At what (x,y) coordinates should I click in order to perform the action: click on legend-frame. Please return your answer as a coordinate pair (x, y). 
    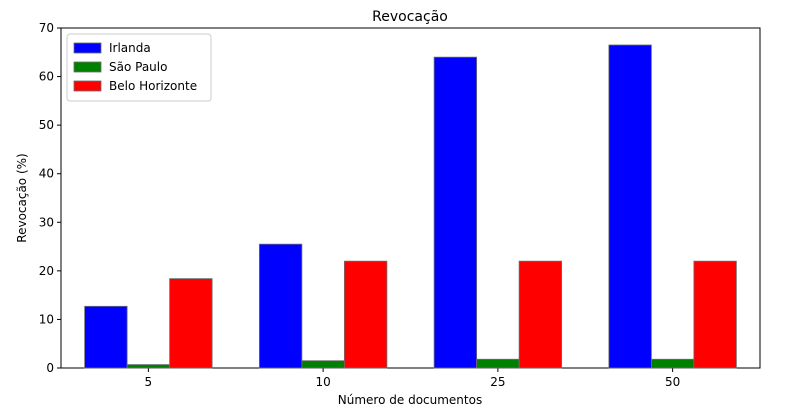
    Looking at the image, I should click on (139, 67).